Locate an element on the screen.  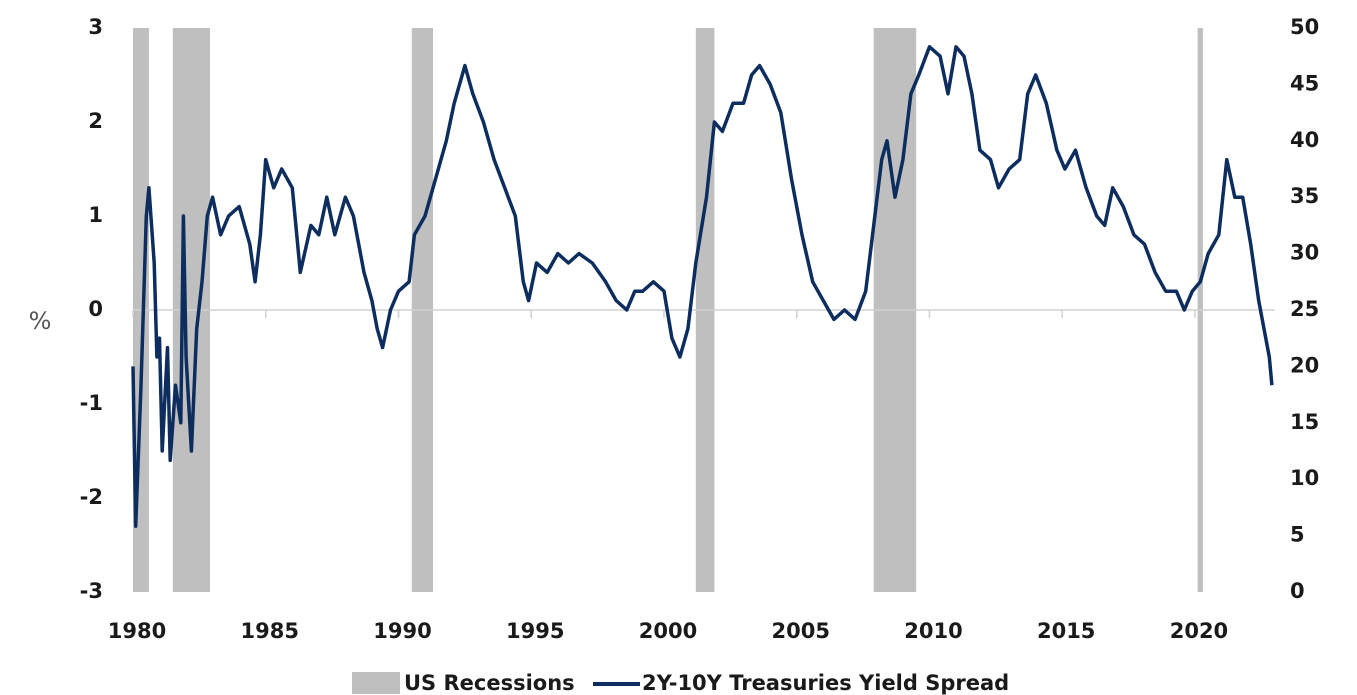
y-axis-label: % is located at coordinates (40, 321).